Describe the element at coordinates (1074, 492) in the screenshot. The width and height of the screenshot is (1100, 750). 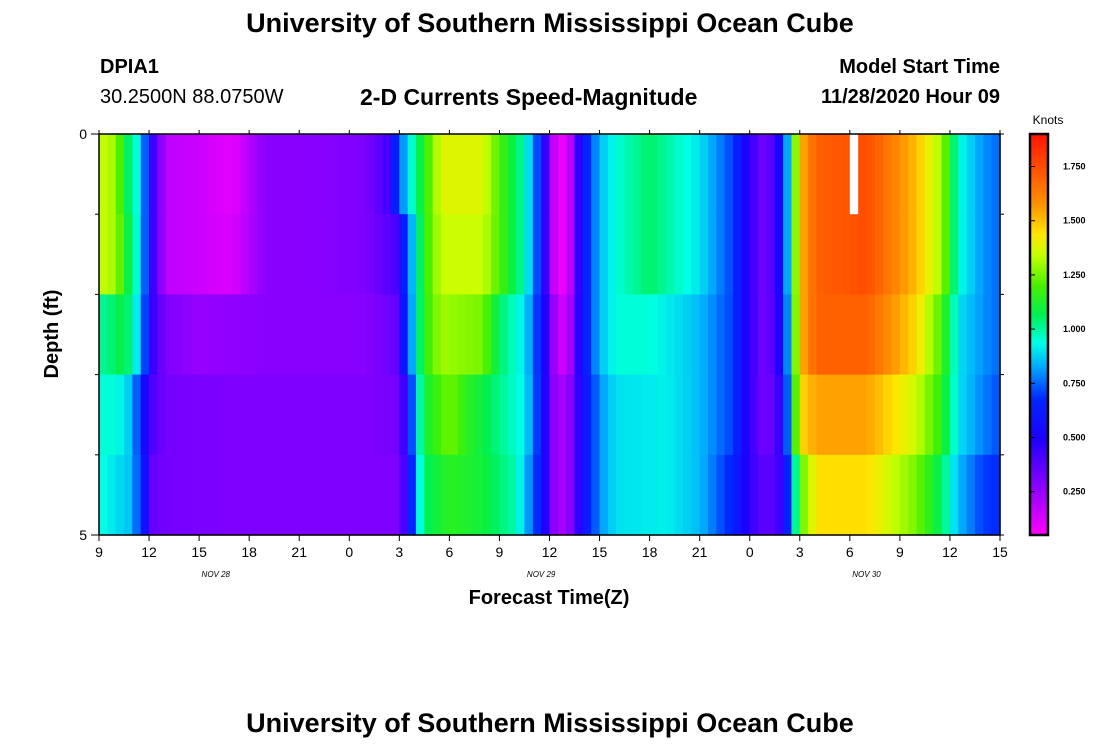
I see `colorbar-tick-label: 0.250` at that location.